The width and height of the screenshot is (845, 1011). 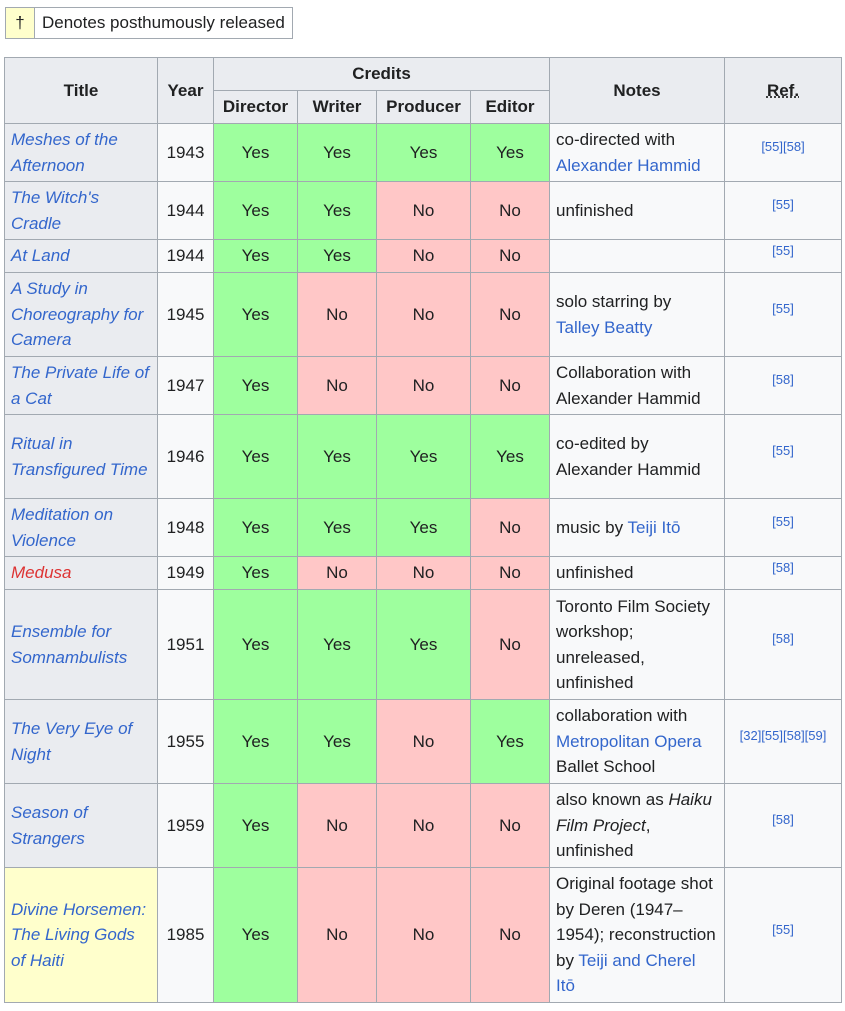 I want to click on film-year: 1955, so click(x=185, y=741).